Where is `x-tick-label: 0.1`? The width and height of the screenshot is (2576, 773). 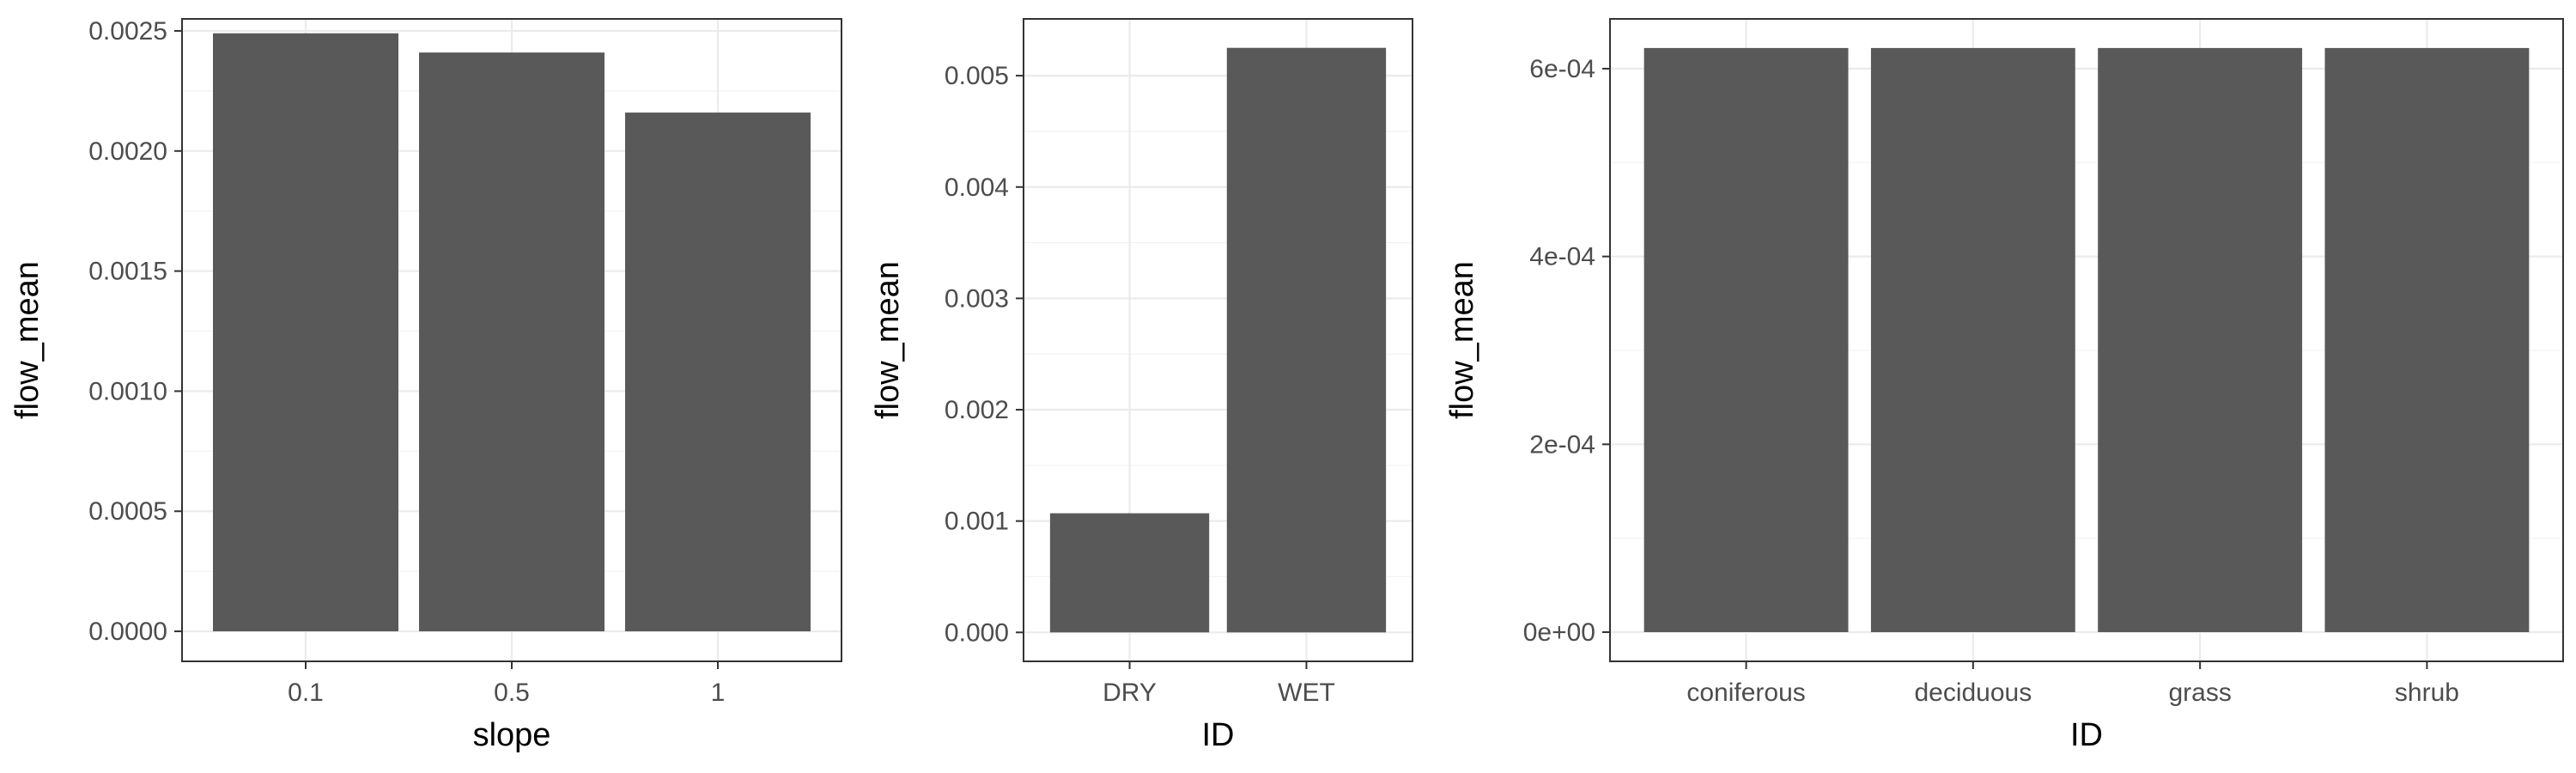 x-tick-label: 0.1 is located at coordinates (306, 693).